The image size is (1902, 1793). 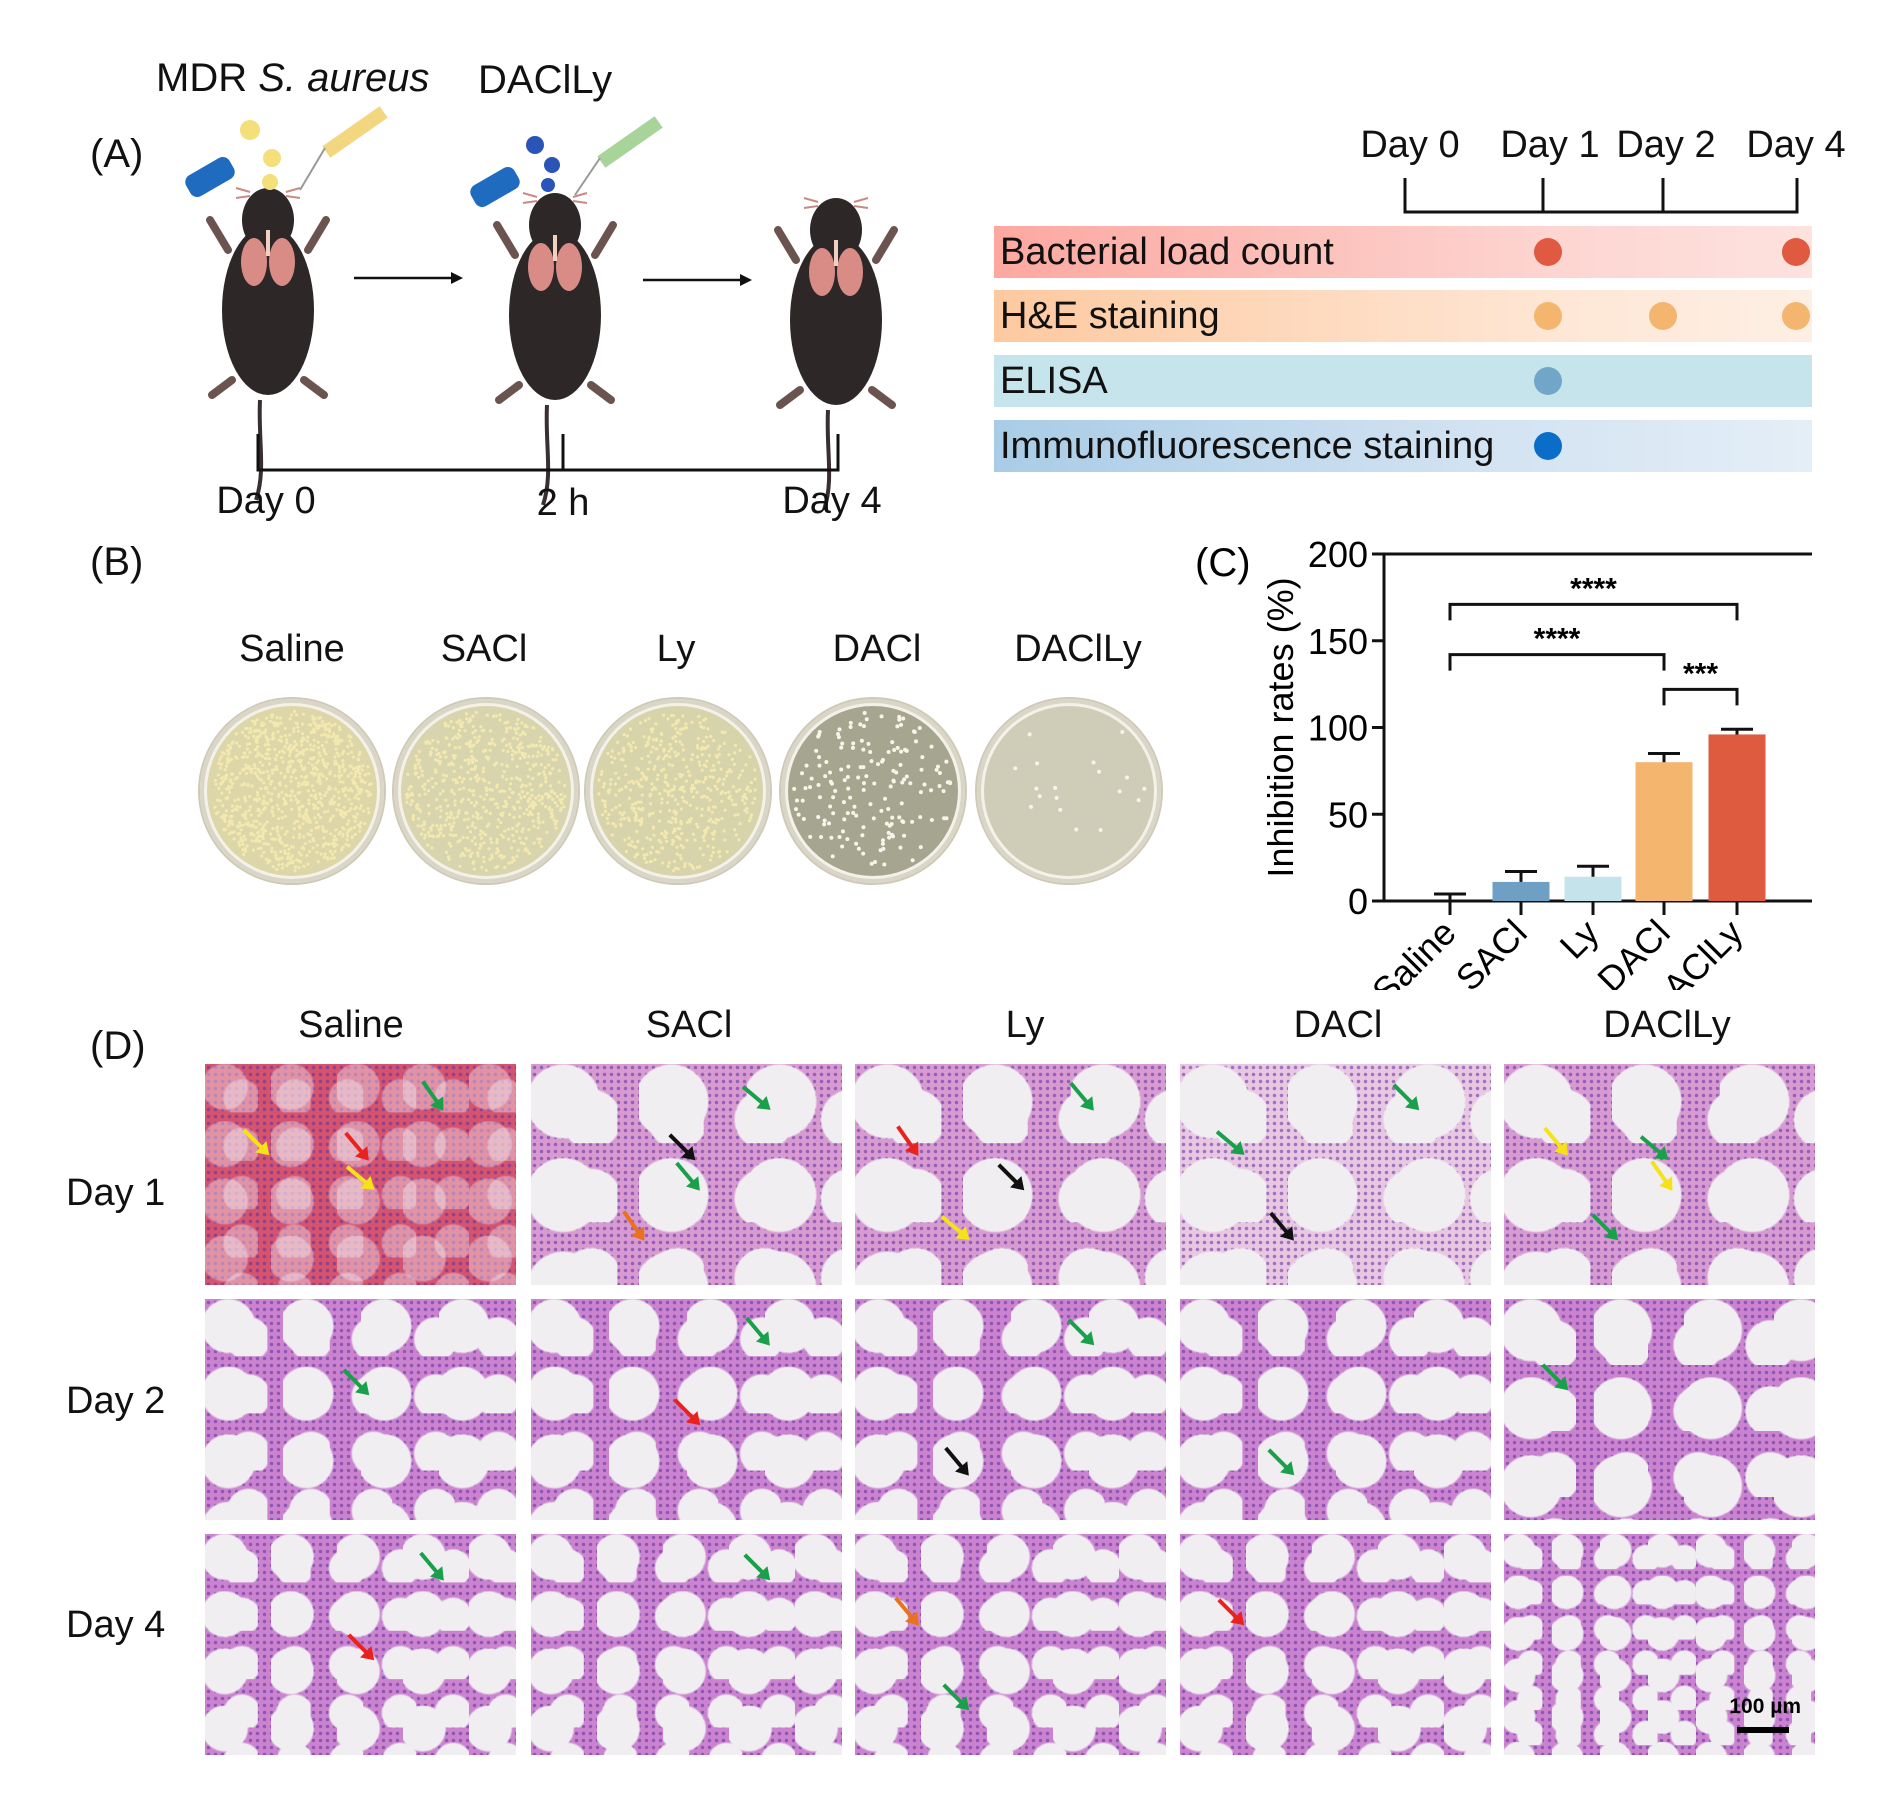 I want to click on arrow-red-icon, so click(x=1229, y=1610).